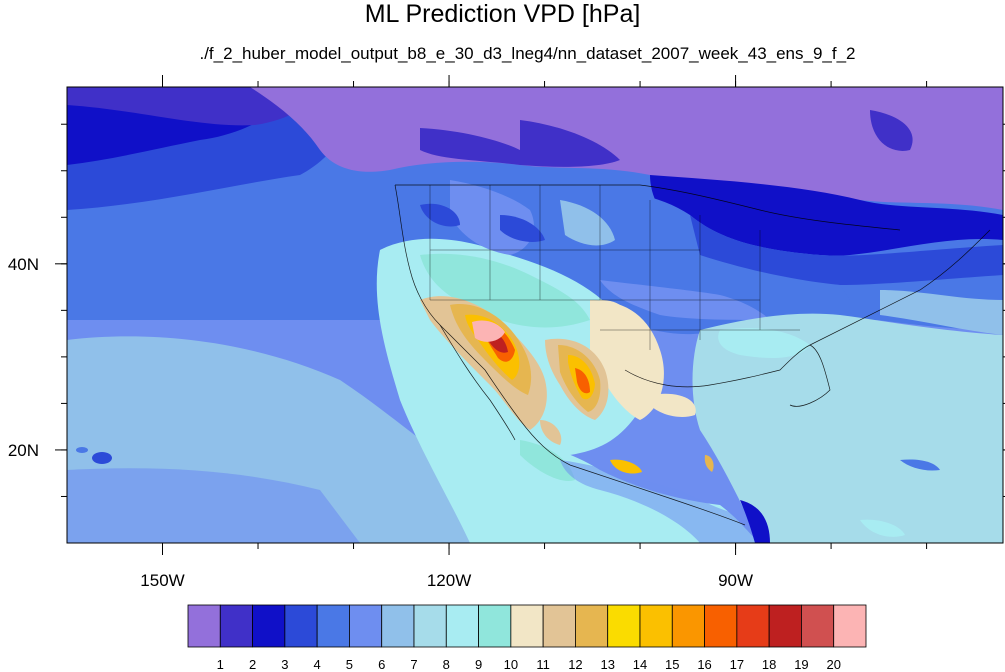 The image size is (1005, 672). Describe the element at coordinates (449, 580) in the screenshot. I see `lon-tick-label: 120W` at that location.